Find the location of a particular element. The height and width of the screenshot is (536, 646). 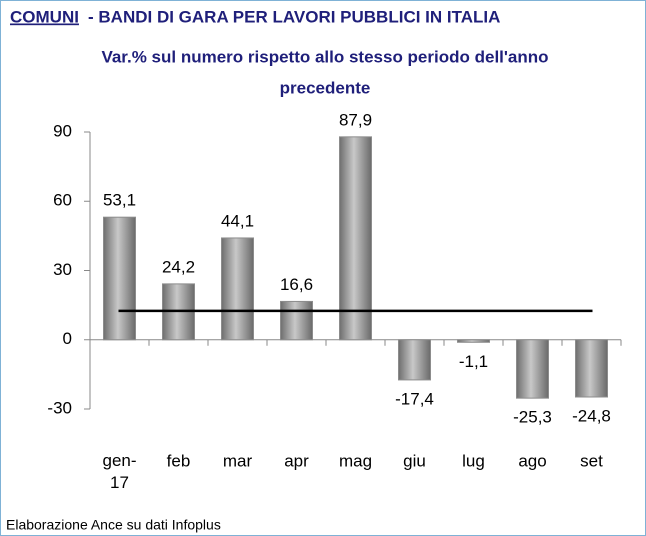

data-label: 53,1 is located at coordinates (119, 200).